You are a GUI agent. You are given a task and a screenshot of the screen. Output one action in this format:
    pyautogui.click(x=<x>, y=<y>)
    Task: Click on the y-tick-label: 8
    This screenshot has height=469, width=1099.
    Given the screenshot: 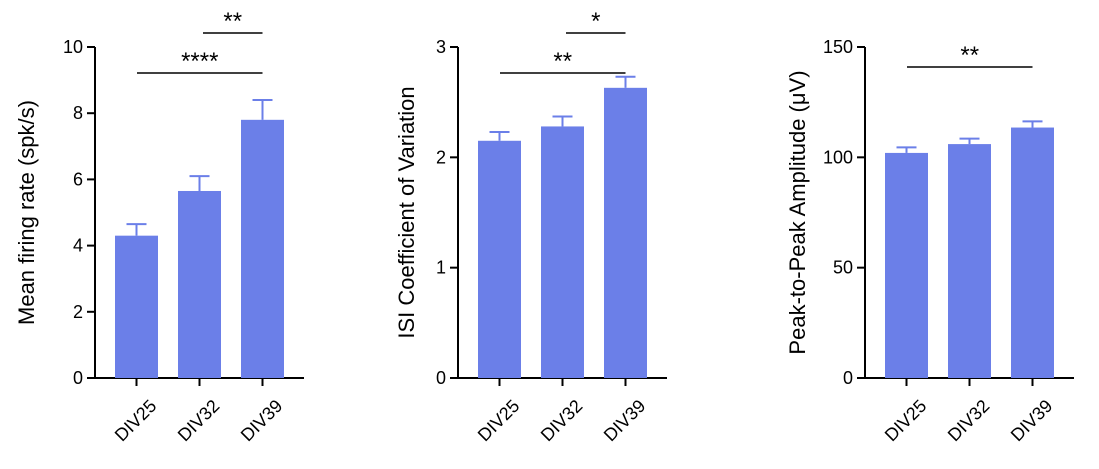 What is the action you would take?
    pyautogui.click(x=78, y=113)
    